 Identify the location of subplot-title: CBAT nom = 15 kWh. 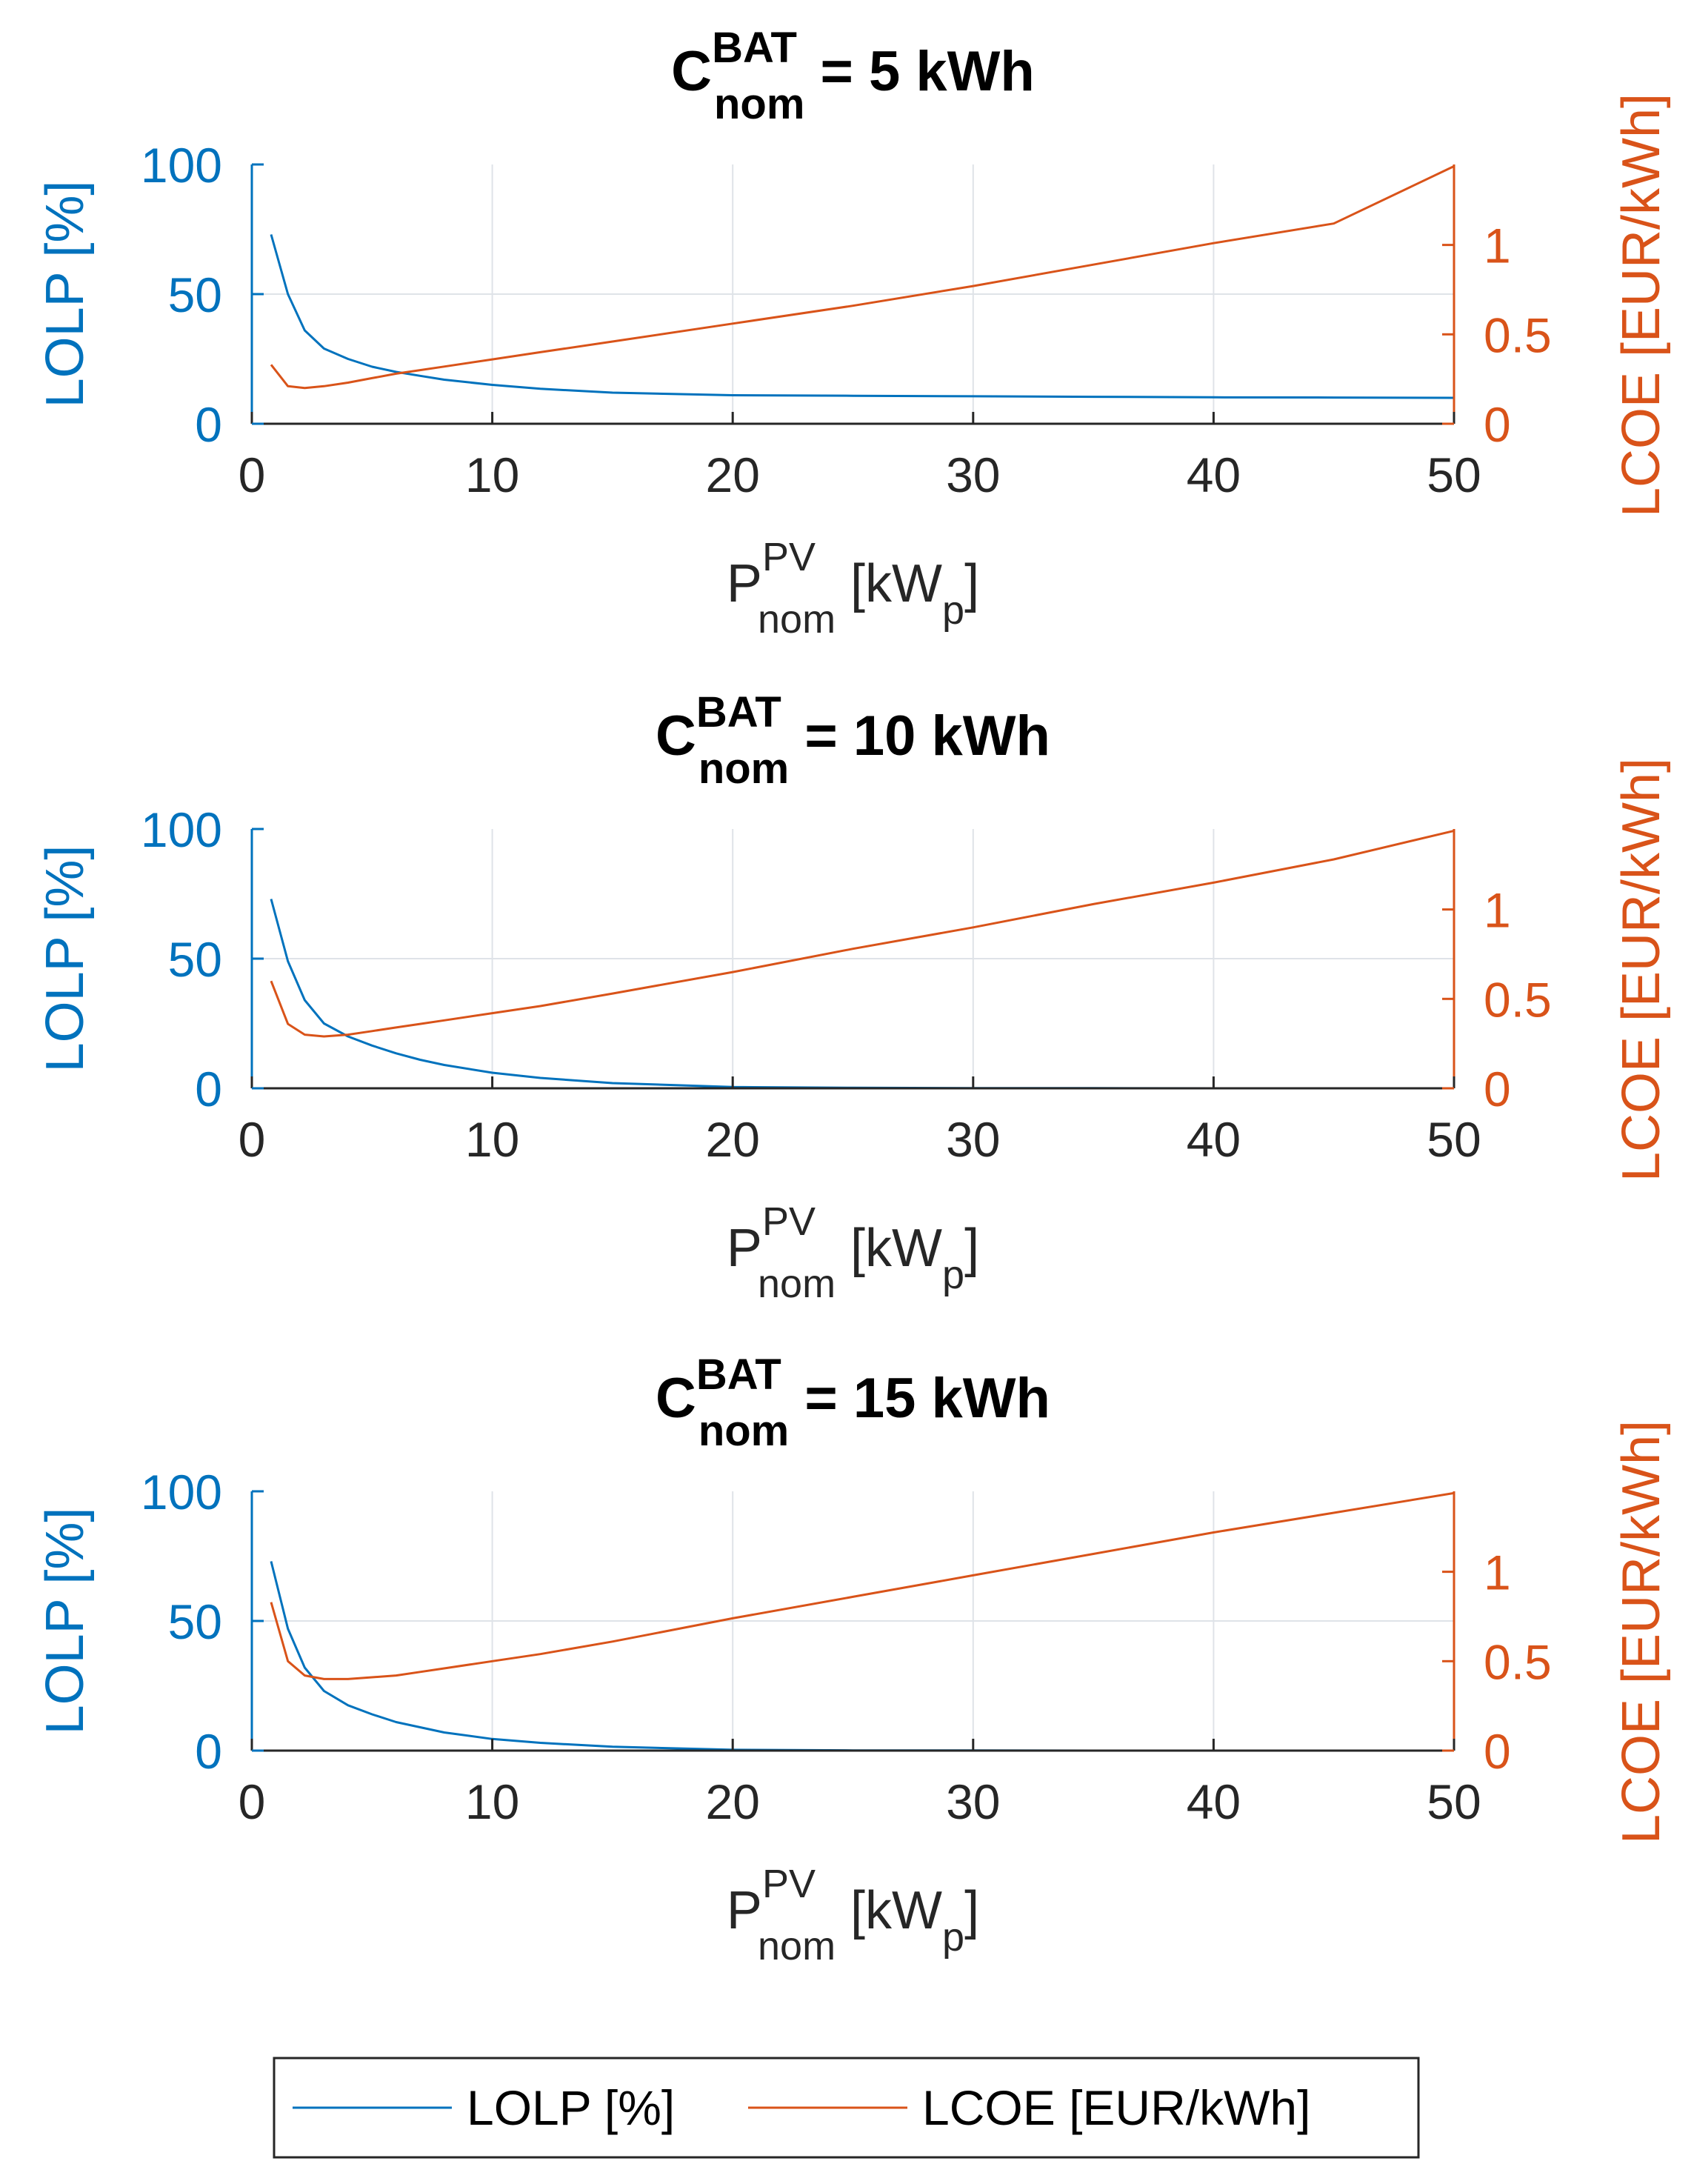
(853, 1403).